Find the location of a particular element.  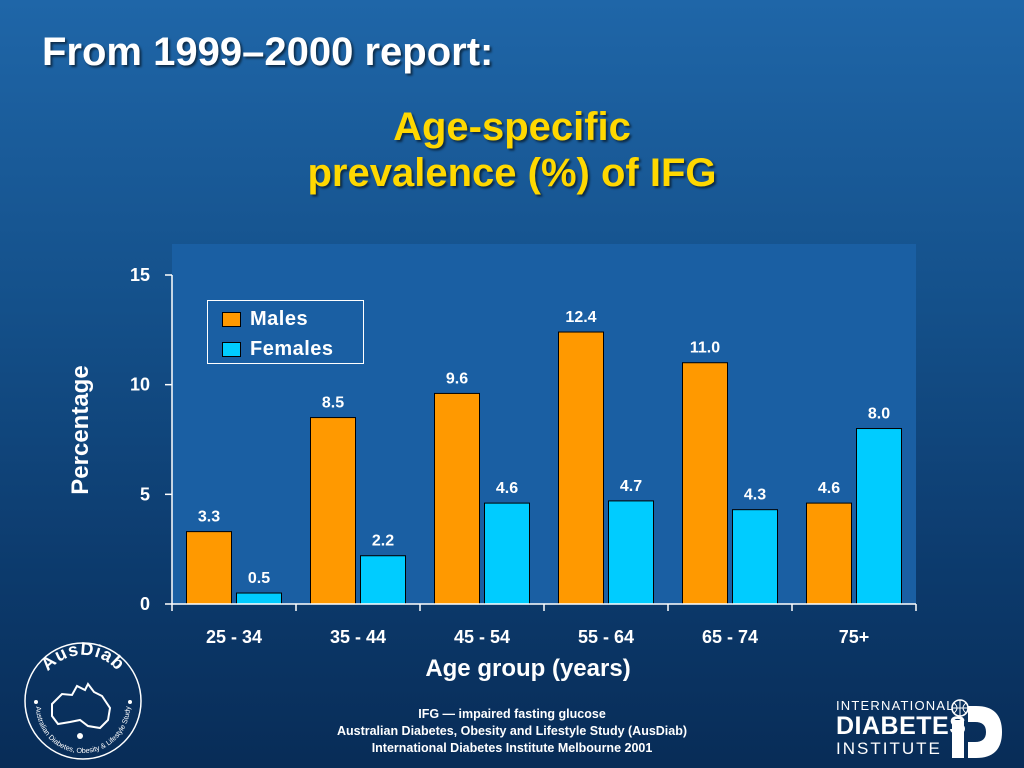

legend-swatch-females is located at coordinates (231, 349).